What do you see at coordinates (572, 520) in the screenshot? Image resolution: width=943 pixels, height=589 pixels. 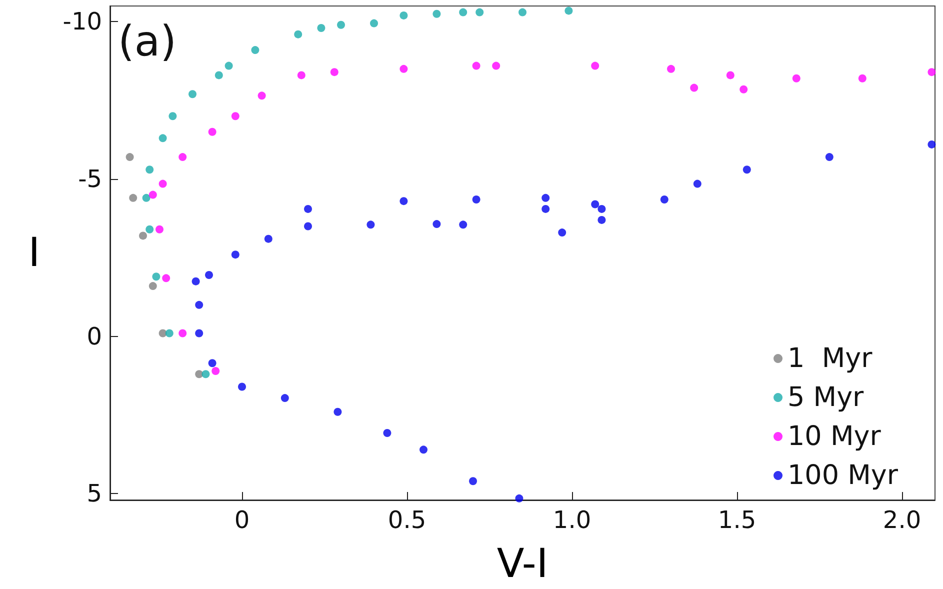 I see `x-tick-label: 1.0` at bounding box center [572, 520].